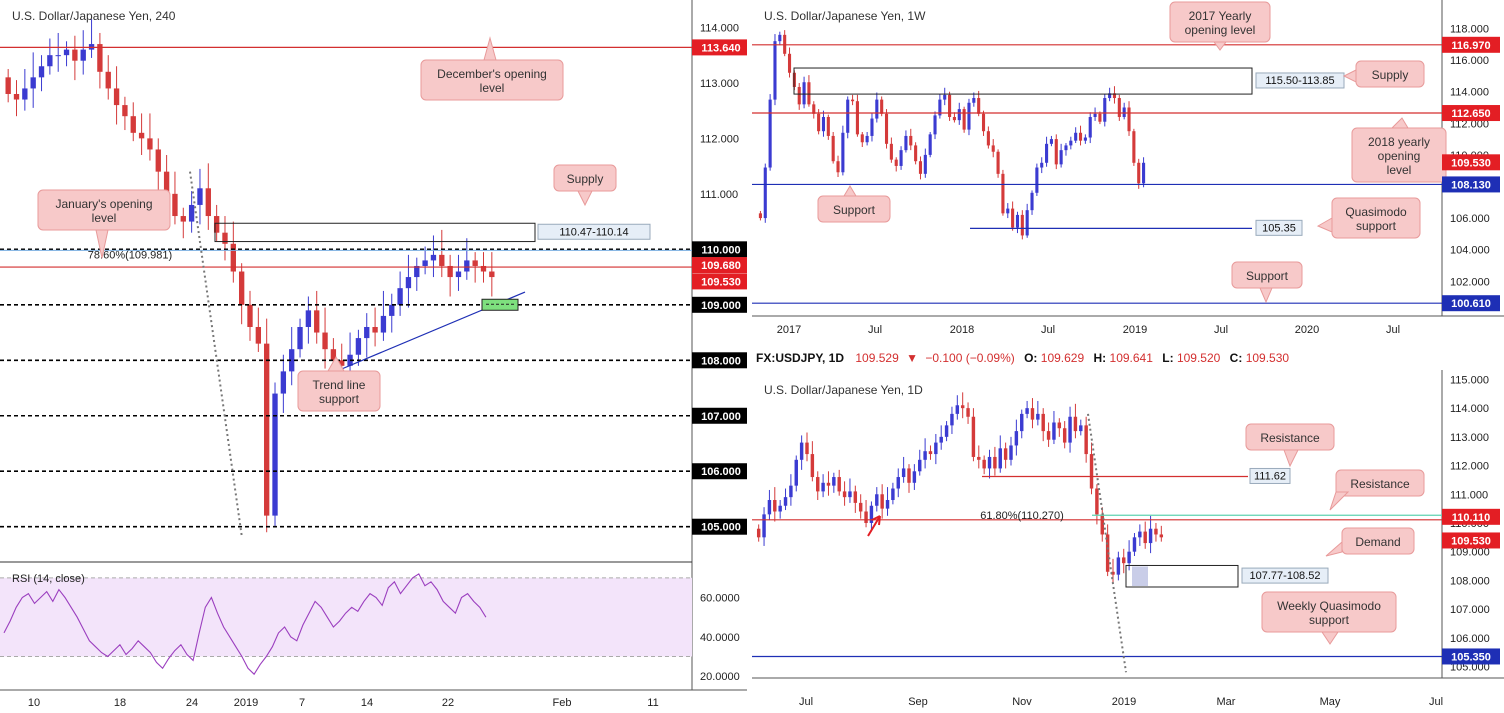 Image resolution: width=1504 pixels, height=713 pixels. Describe the element at coordinates (1469, 30) in the screenshot. I see `weekly-y-tick: 118.000` at that location.